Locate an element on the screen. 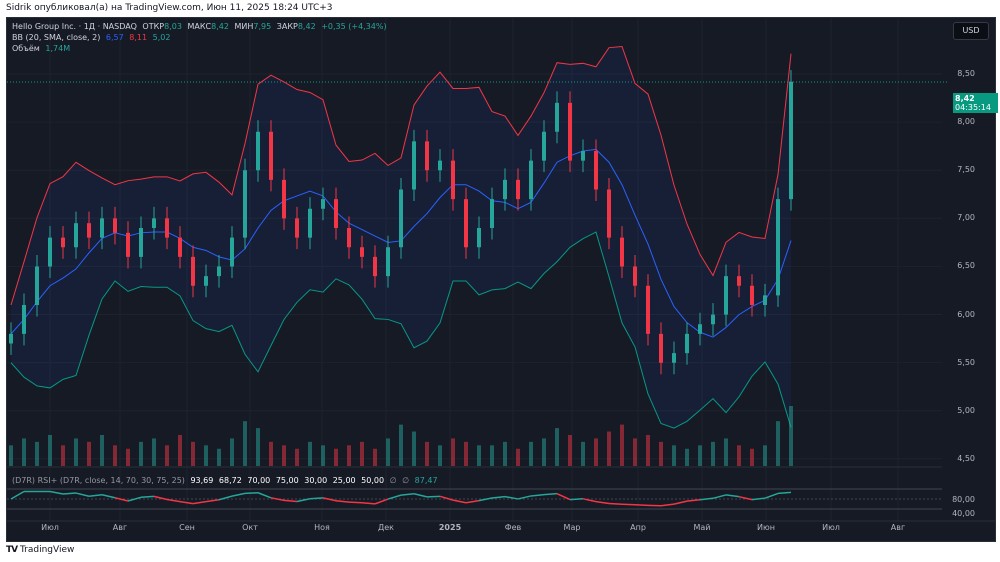 The image size is (1000, 562). rsi-last: 87,47 is located at coordinates (426, 480).